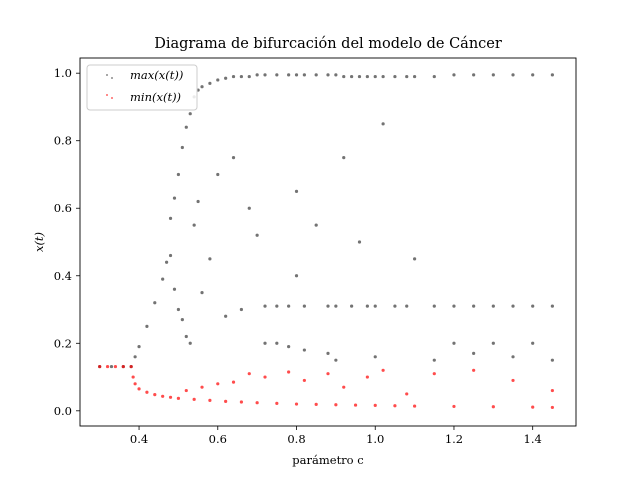  What do you see at coordinates (63, 343) in the screenshot?
I see `y-tick-label: 0.2` at bounding box center [63, 343].